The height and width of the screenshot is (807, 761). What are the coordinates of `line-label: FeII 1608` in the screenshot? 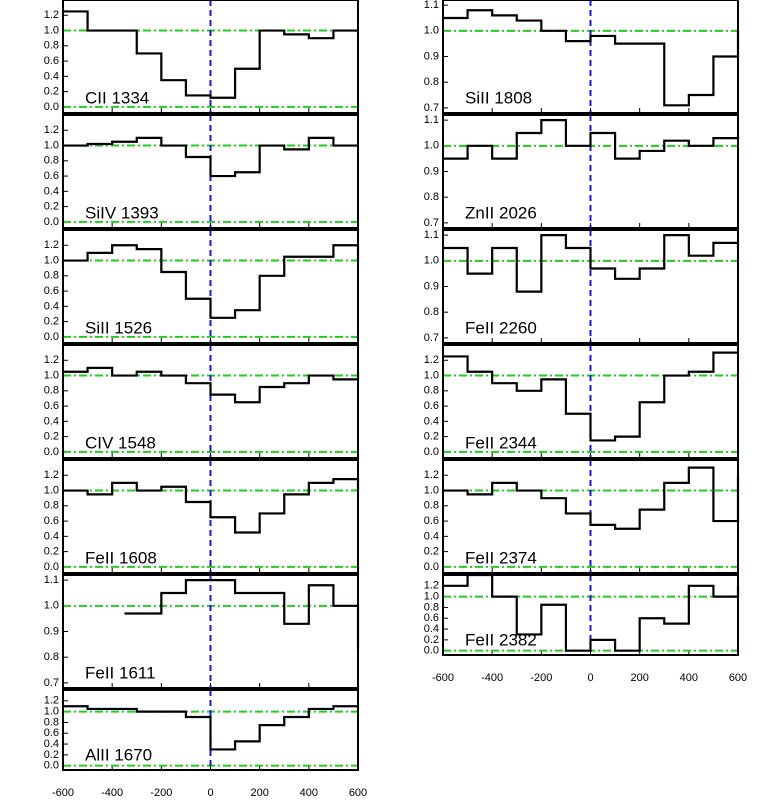 It's located at (121, 557).